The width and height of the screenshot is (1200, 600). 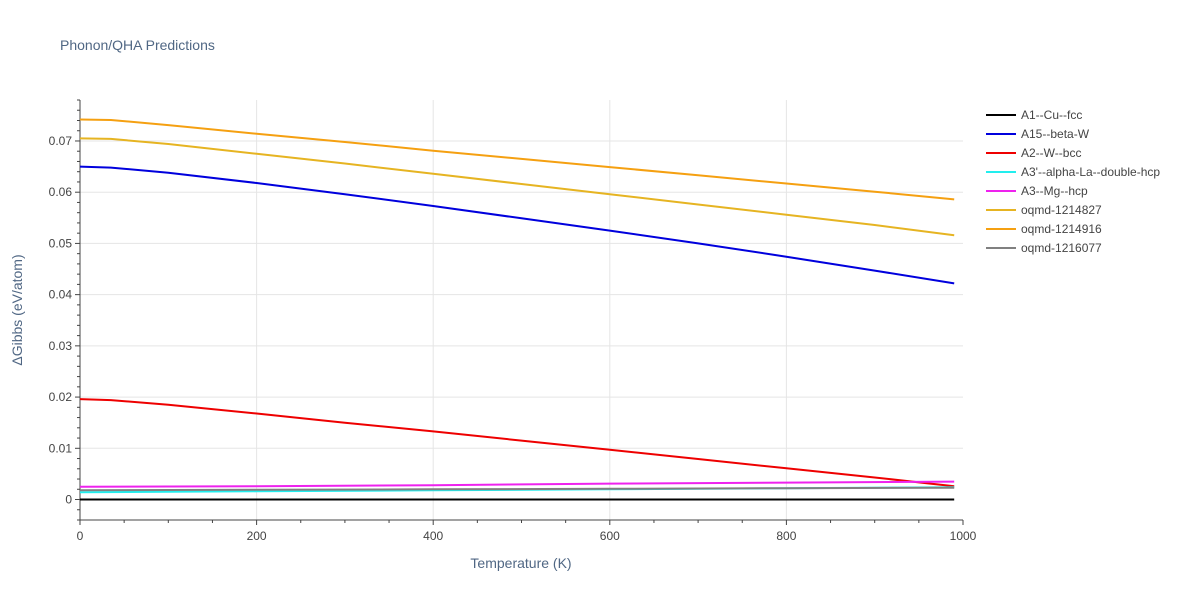 I want to click on legend-item: oqmd-1216077, so click(x=1044, y=248).